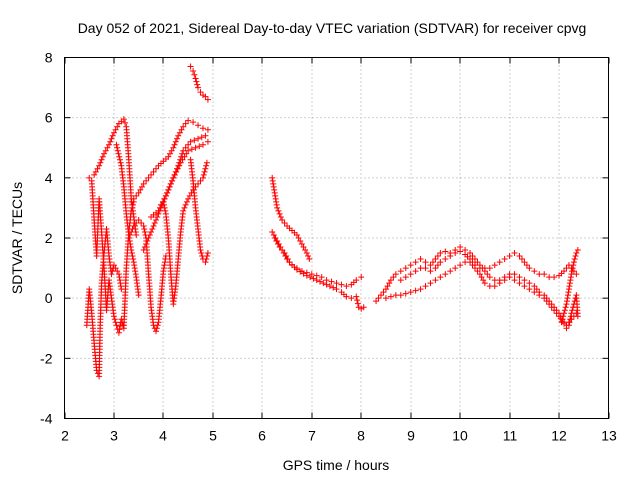 This screenshot has height=480, width=640. I want to click on series-arc-3a, so click(291, 218).